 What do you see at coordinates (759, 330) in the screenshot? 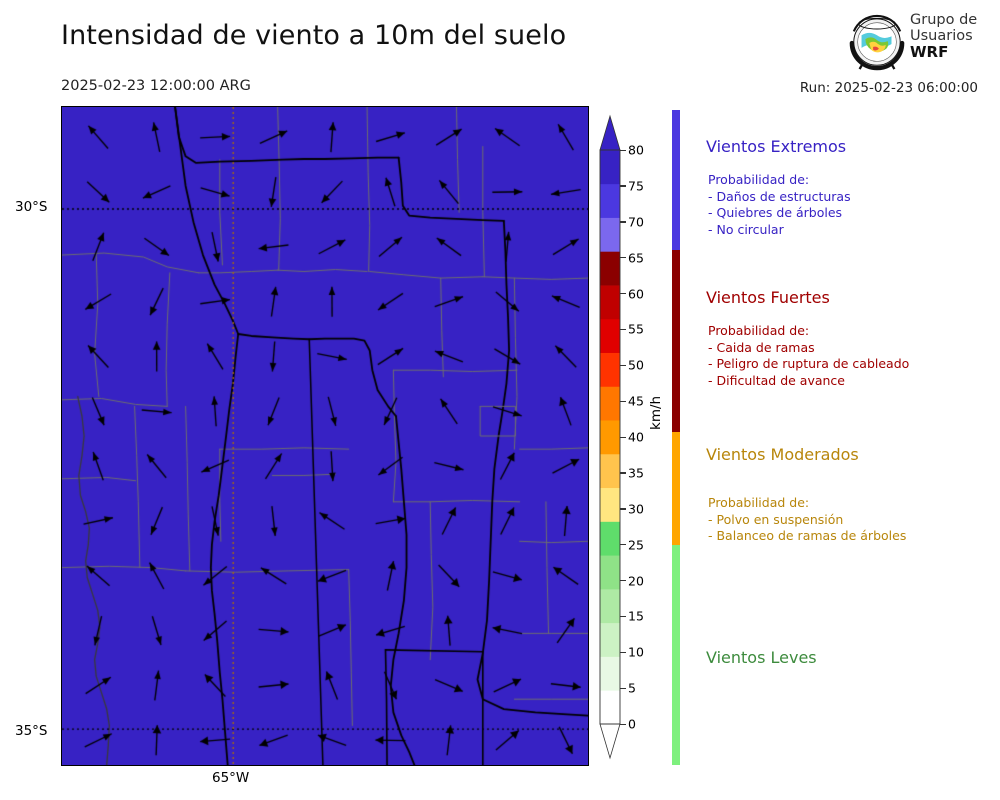
I see `legend-heading-1: Probabilidad de:` at bounding box center [759, 330].